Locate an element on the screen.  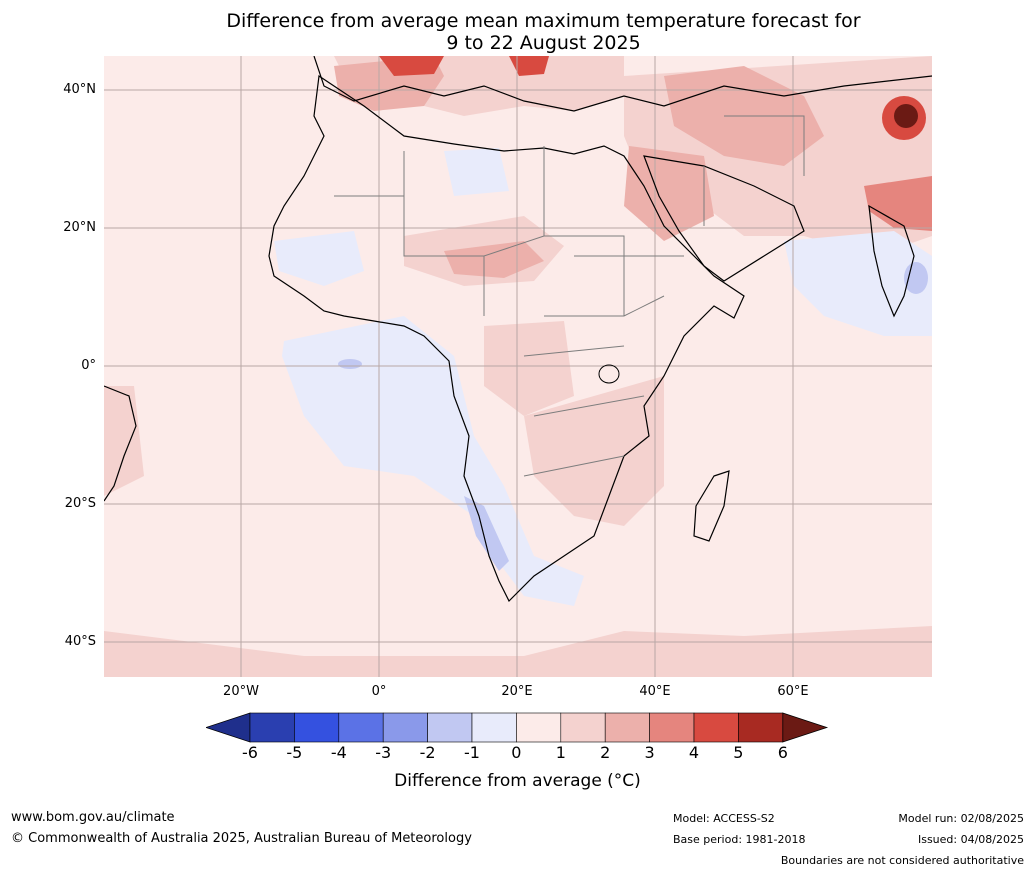
anomaly-hot-balkans is located at coordinates (529, 66).